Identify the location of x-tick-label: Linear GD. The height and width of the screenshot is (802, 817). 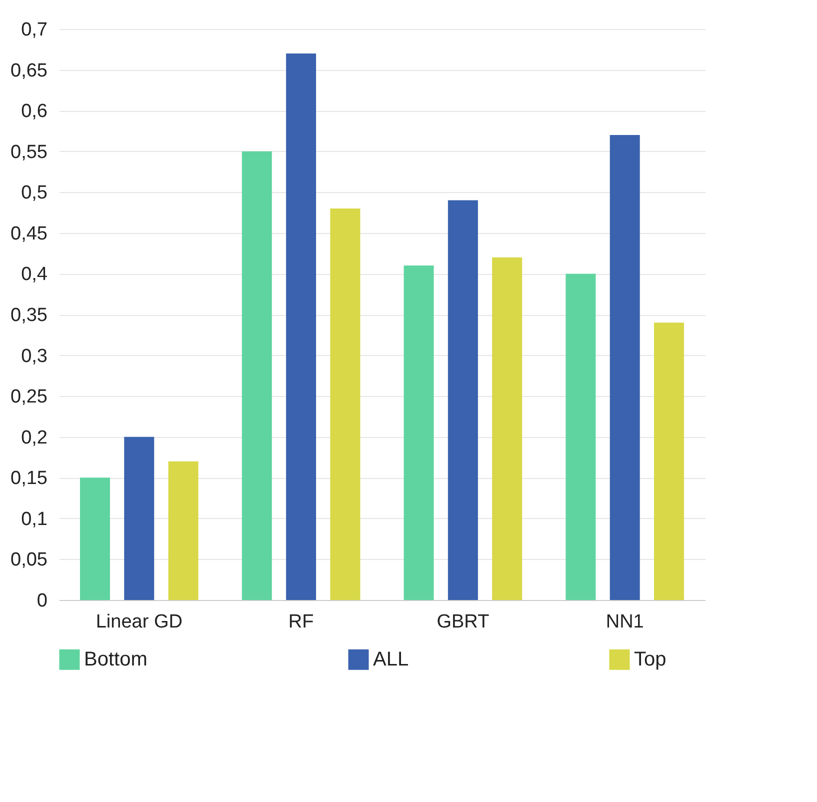
(139, 622).